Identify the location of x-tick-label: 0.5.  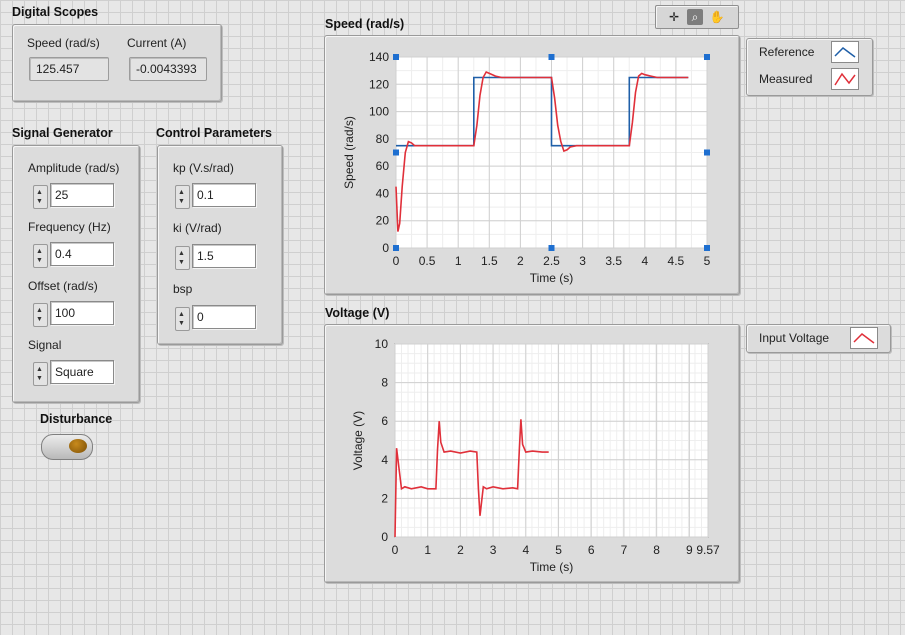
(427, 261).